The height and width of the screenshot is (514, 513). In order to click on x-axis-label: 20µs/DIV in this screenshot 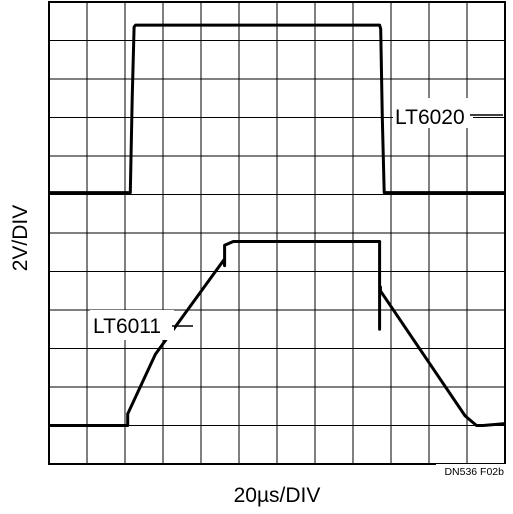, I will do `click(277, 495)`.